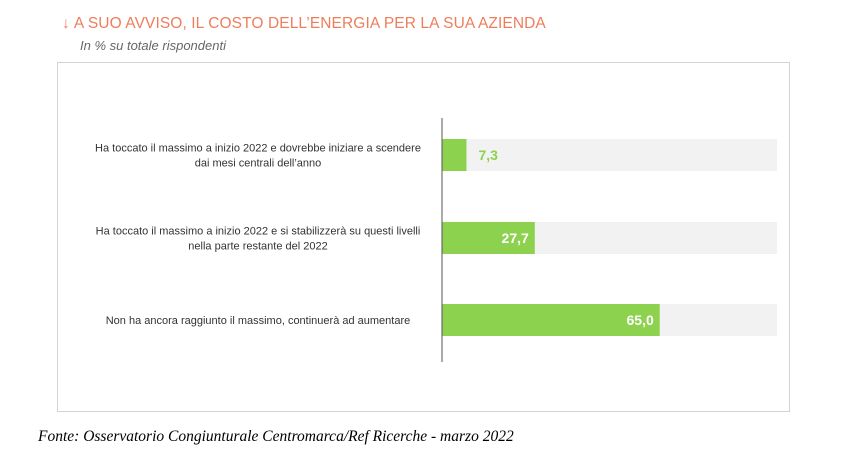 The width and height of the screenshot is (843, 476). What do you see at coordinates (609, 155) in the screenshot?
I see `bar-track` at bounding box center [609, 155].